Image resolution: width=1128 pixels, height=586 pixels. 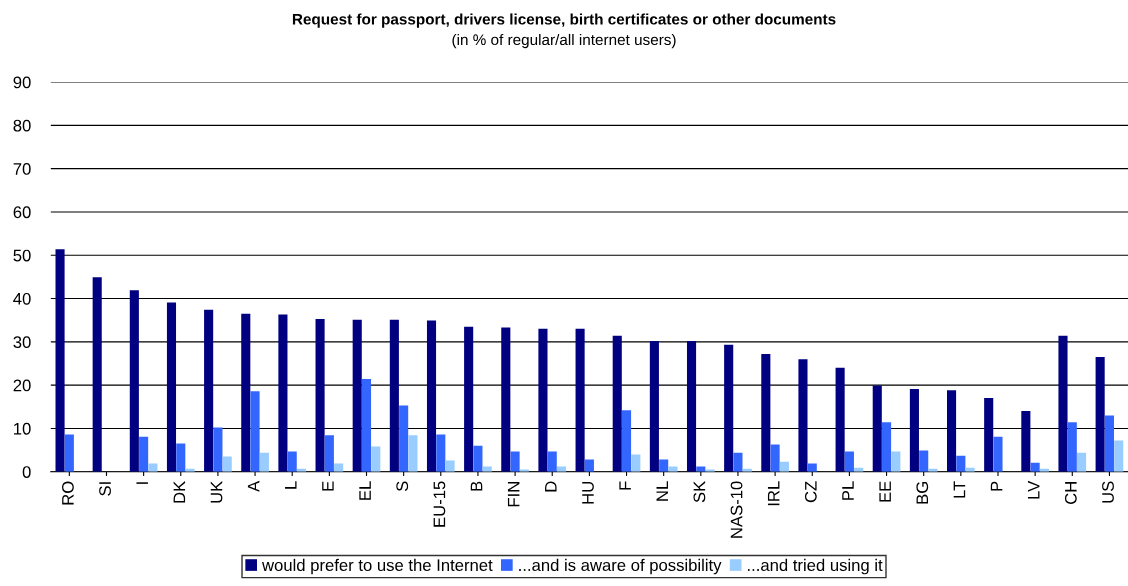 What do you see at coordinates (22, 428) in the screenshot?
I see `y-tick-label: 10` at bounding box center [22, 428].